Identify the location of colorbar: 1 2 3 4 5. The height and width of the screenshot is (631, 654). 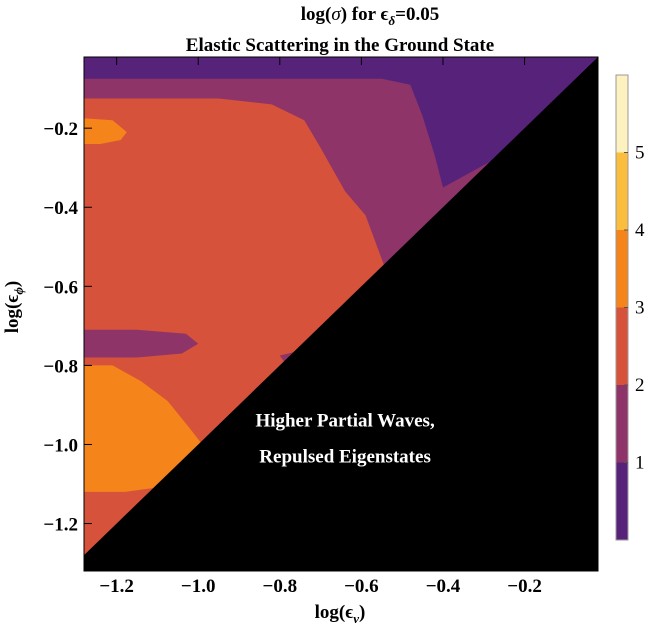
(630, 307).